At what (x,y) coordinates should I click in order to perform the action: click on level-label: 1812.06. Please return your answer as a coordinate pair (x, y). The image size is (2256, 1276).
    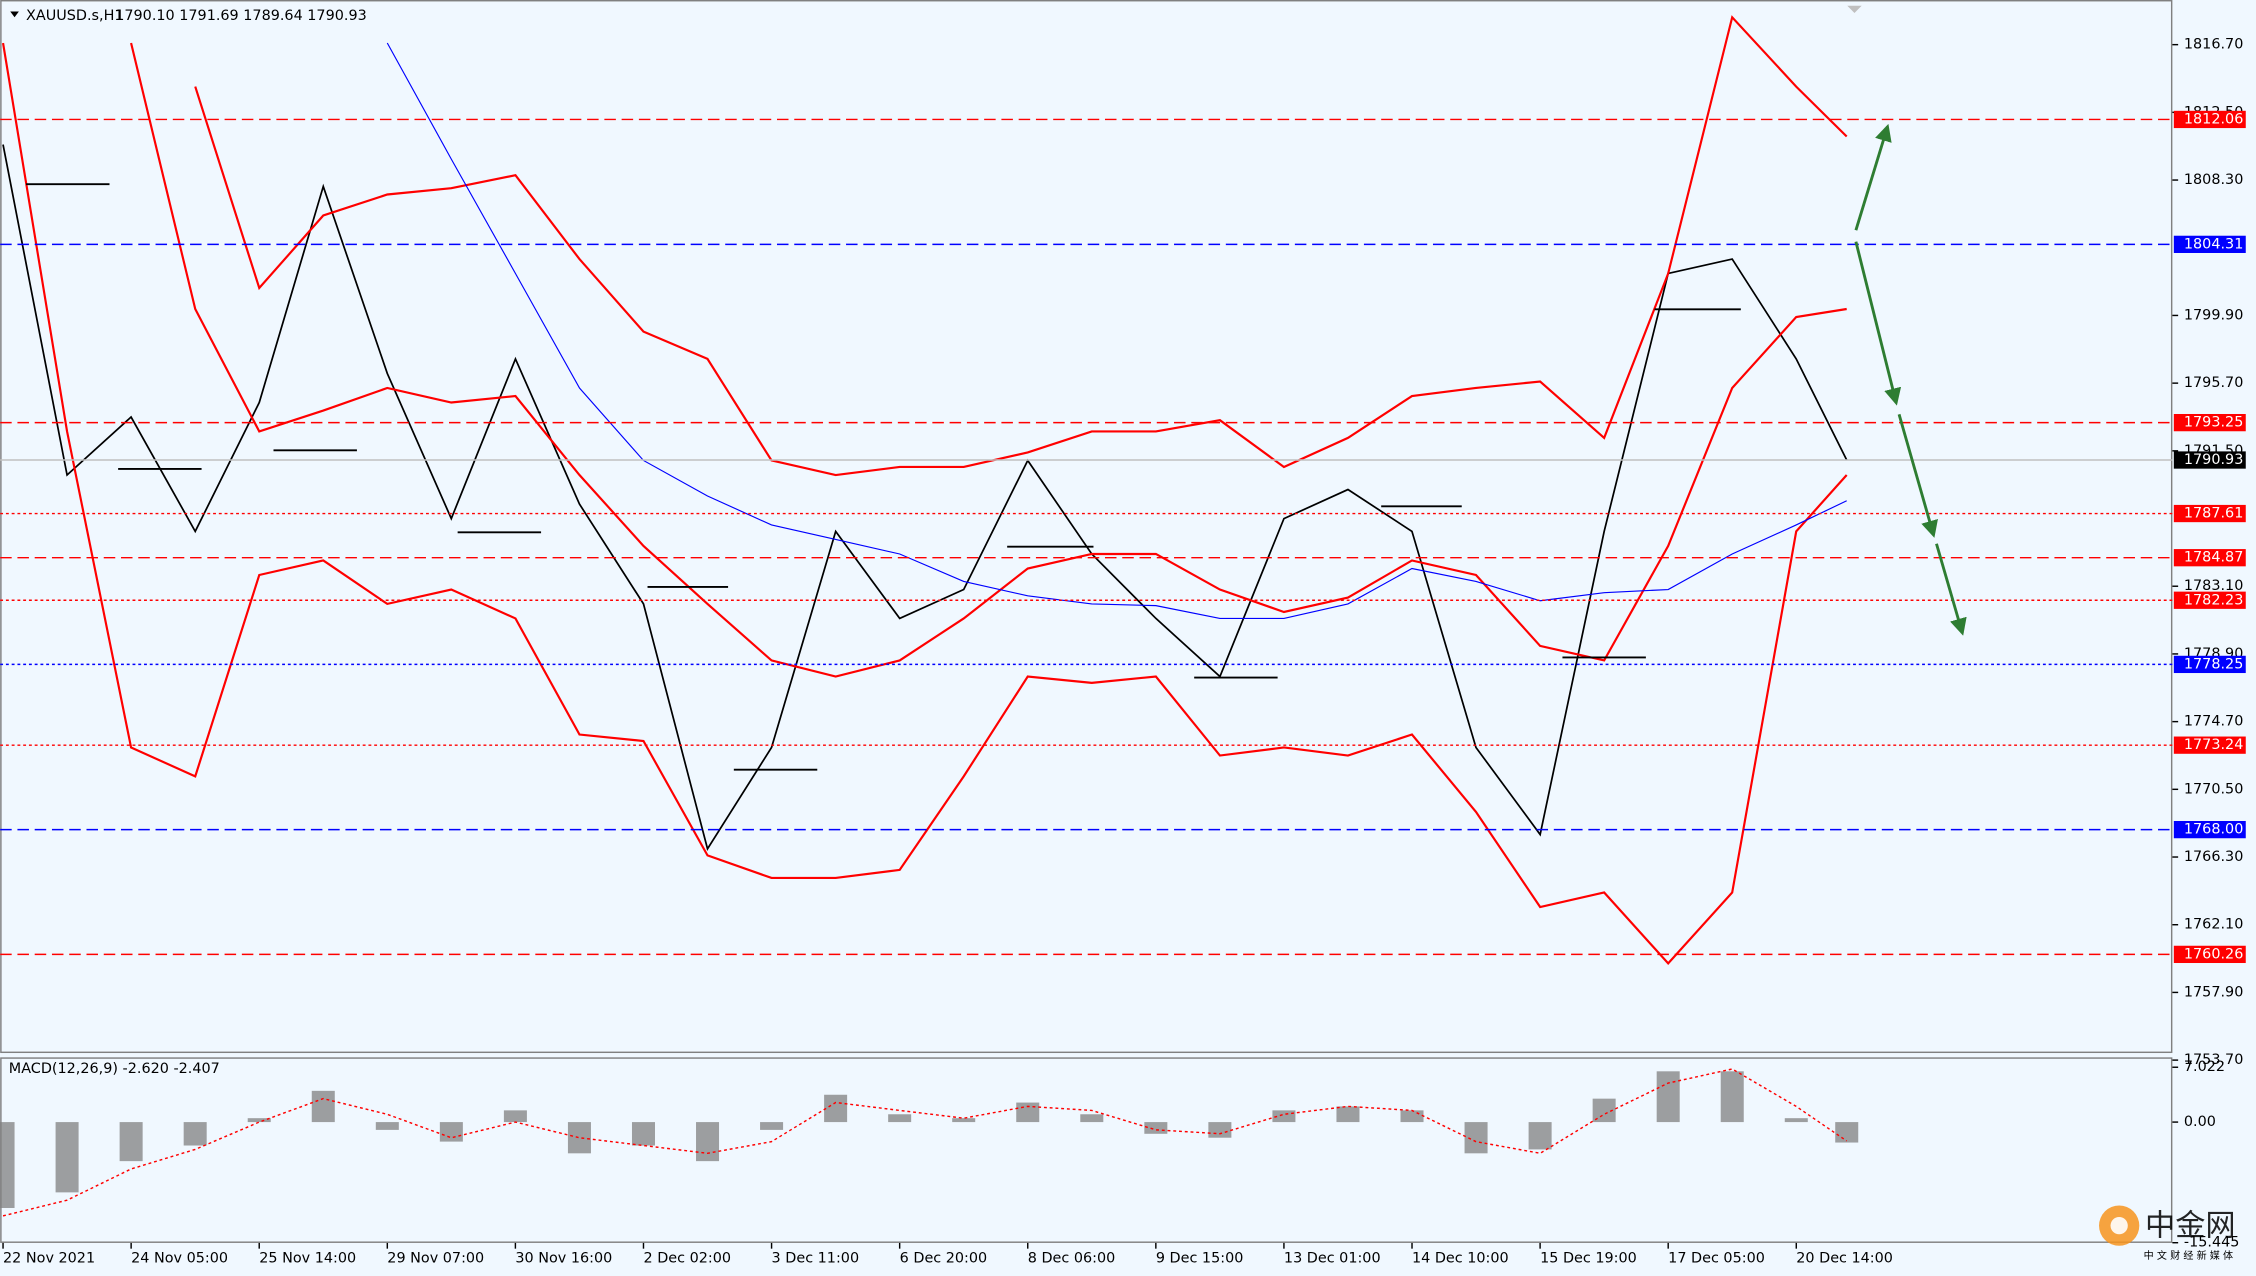
    Looking at the image, I should click on (2213, 119).